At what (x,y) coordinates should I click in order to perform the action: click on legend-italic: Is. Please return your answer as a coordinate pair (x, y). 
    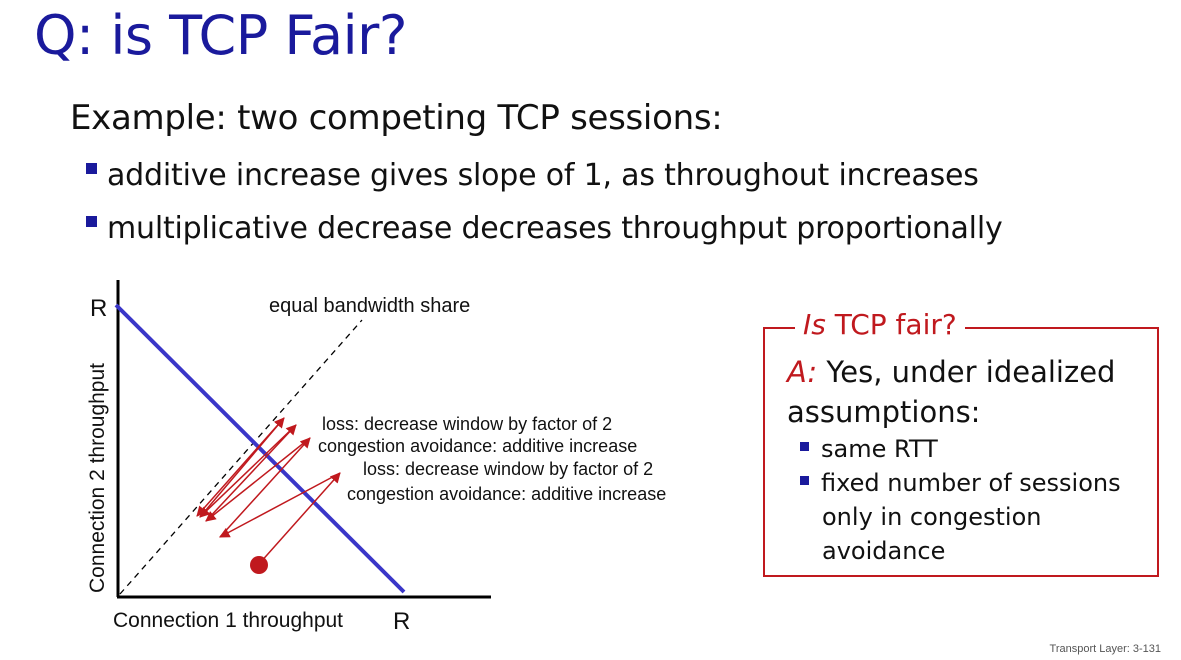
    Looking at the image, I should click on (814, 324).